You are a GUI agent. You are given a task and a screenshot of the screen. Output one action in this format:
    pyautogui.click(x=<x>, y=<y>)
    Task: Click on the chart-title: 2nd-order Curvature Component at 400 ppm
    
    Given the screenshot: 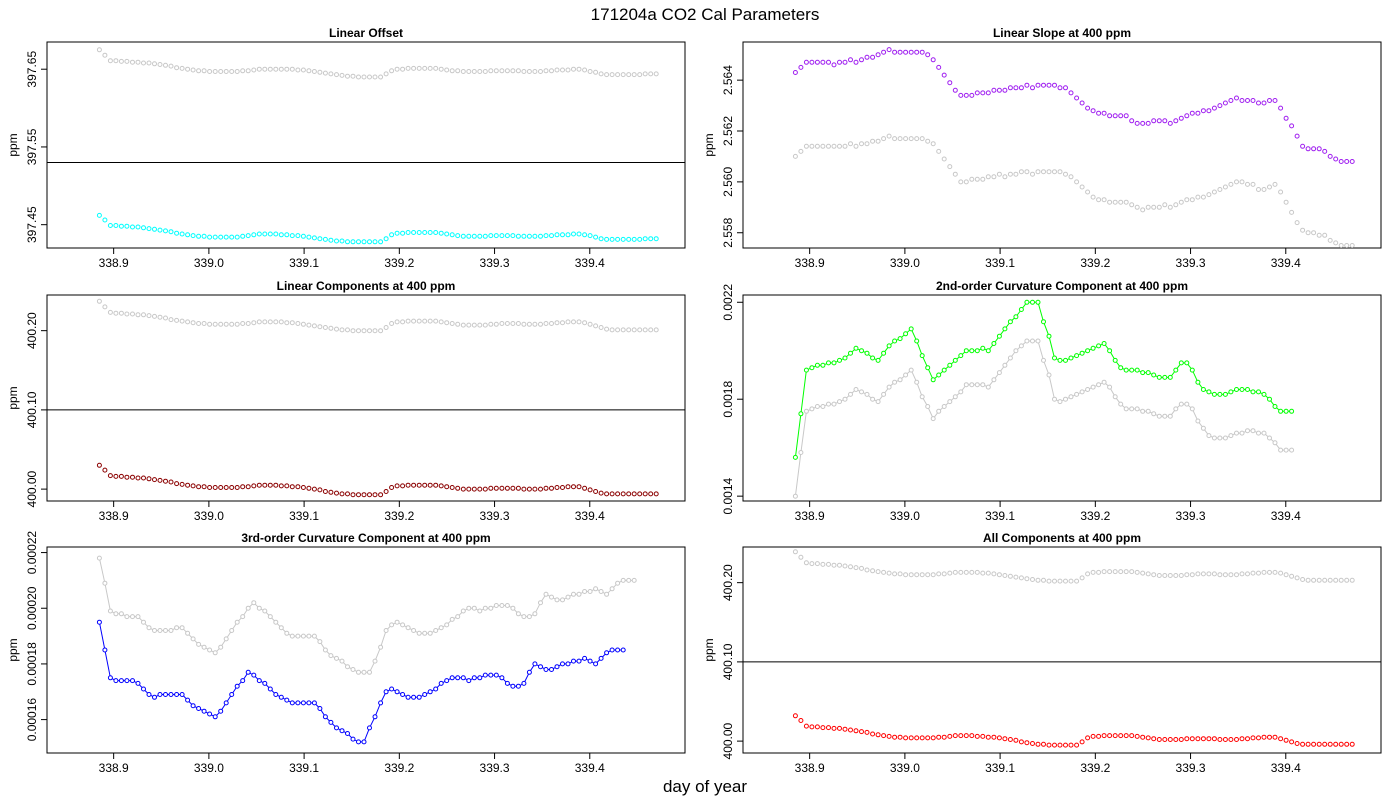 What is the action you would take?
    pyautogui.click(x=1062, y=286)
    